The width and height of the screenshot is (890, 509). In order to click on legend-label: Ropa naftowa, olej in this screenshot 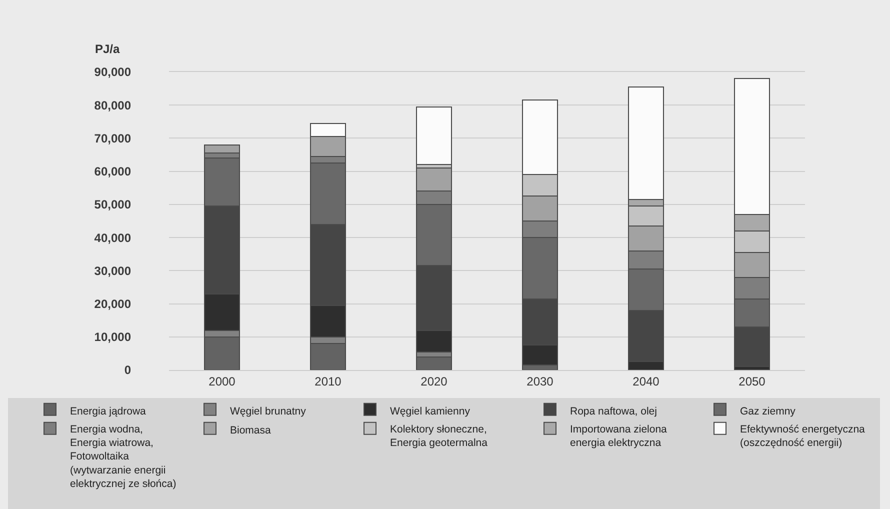, I will do `click(613, 412)`.